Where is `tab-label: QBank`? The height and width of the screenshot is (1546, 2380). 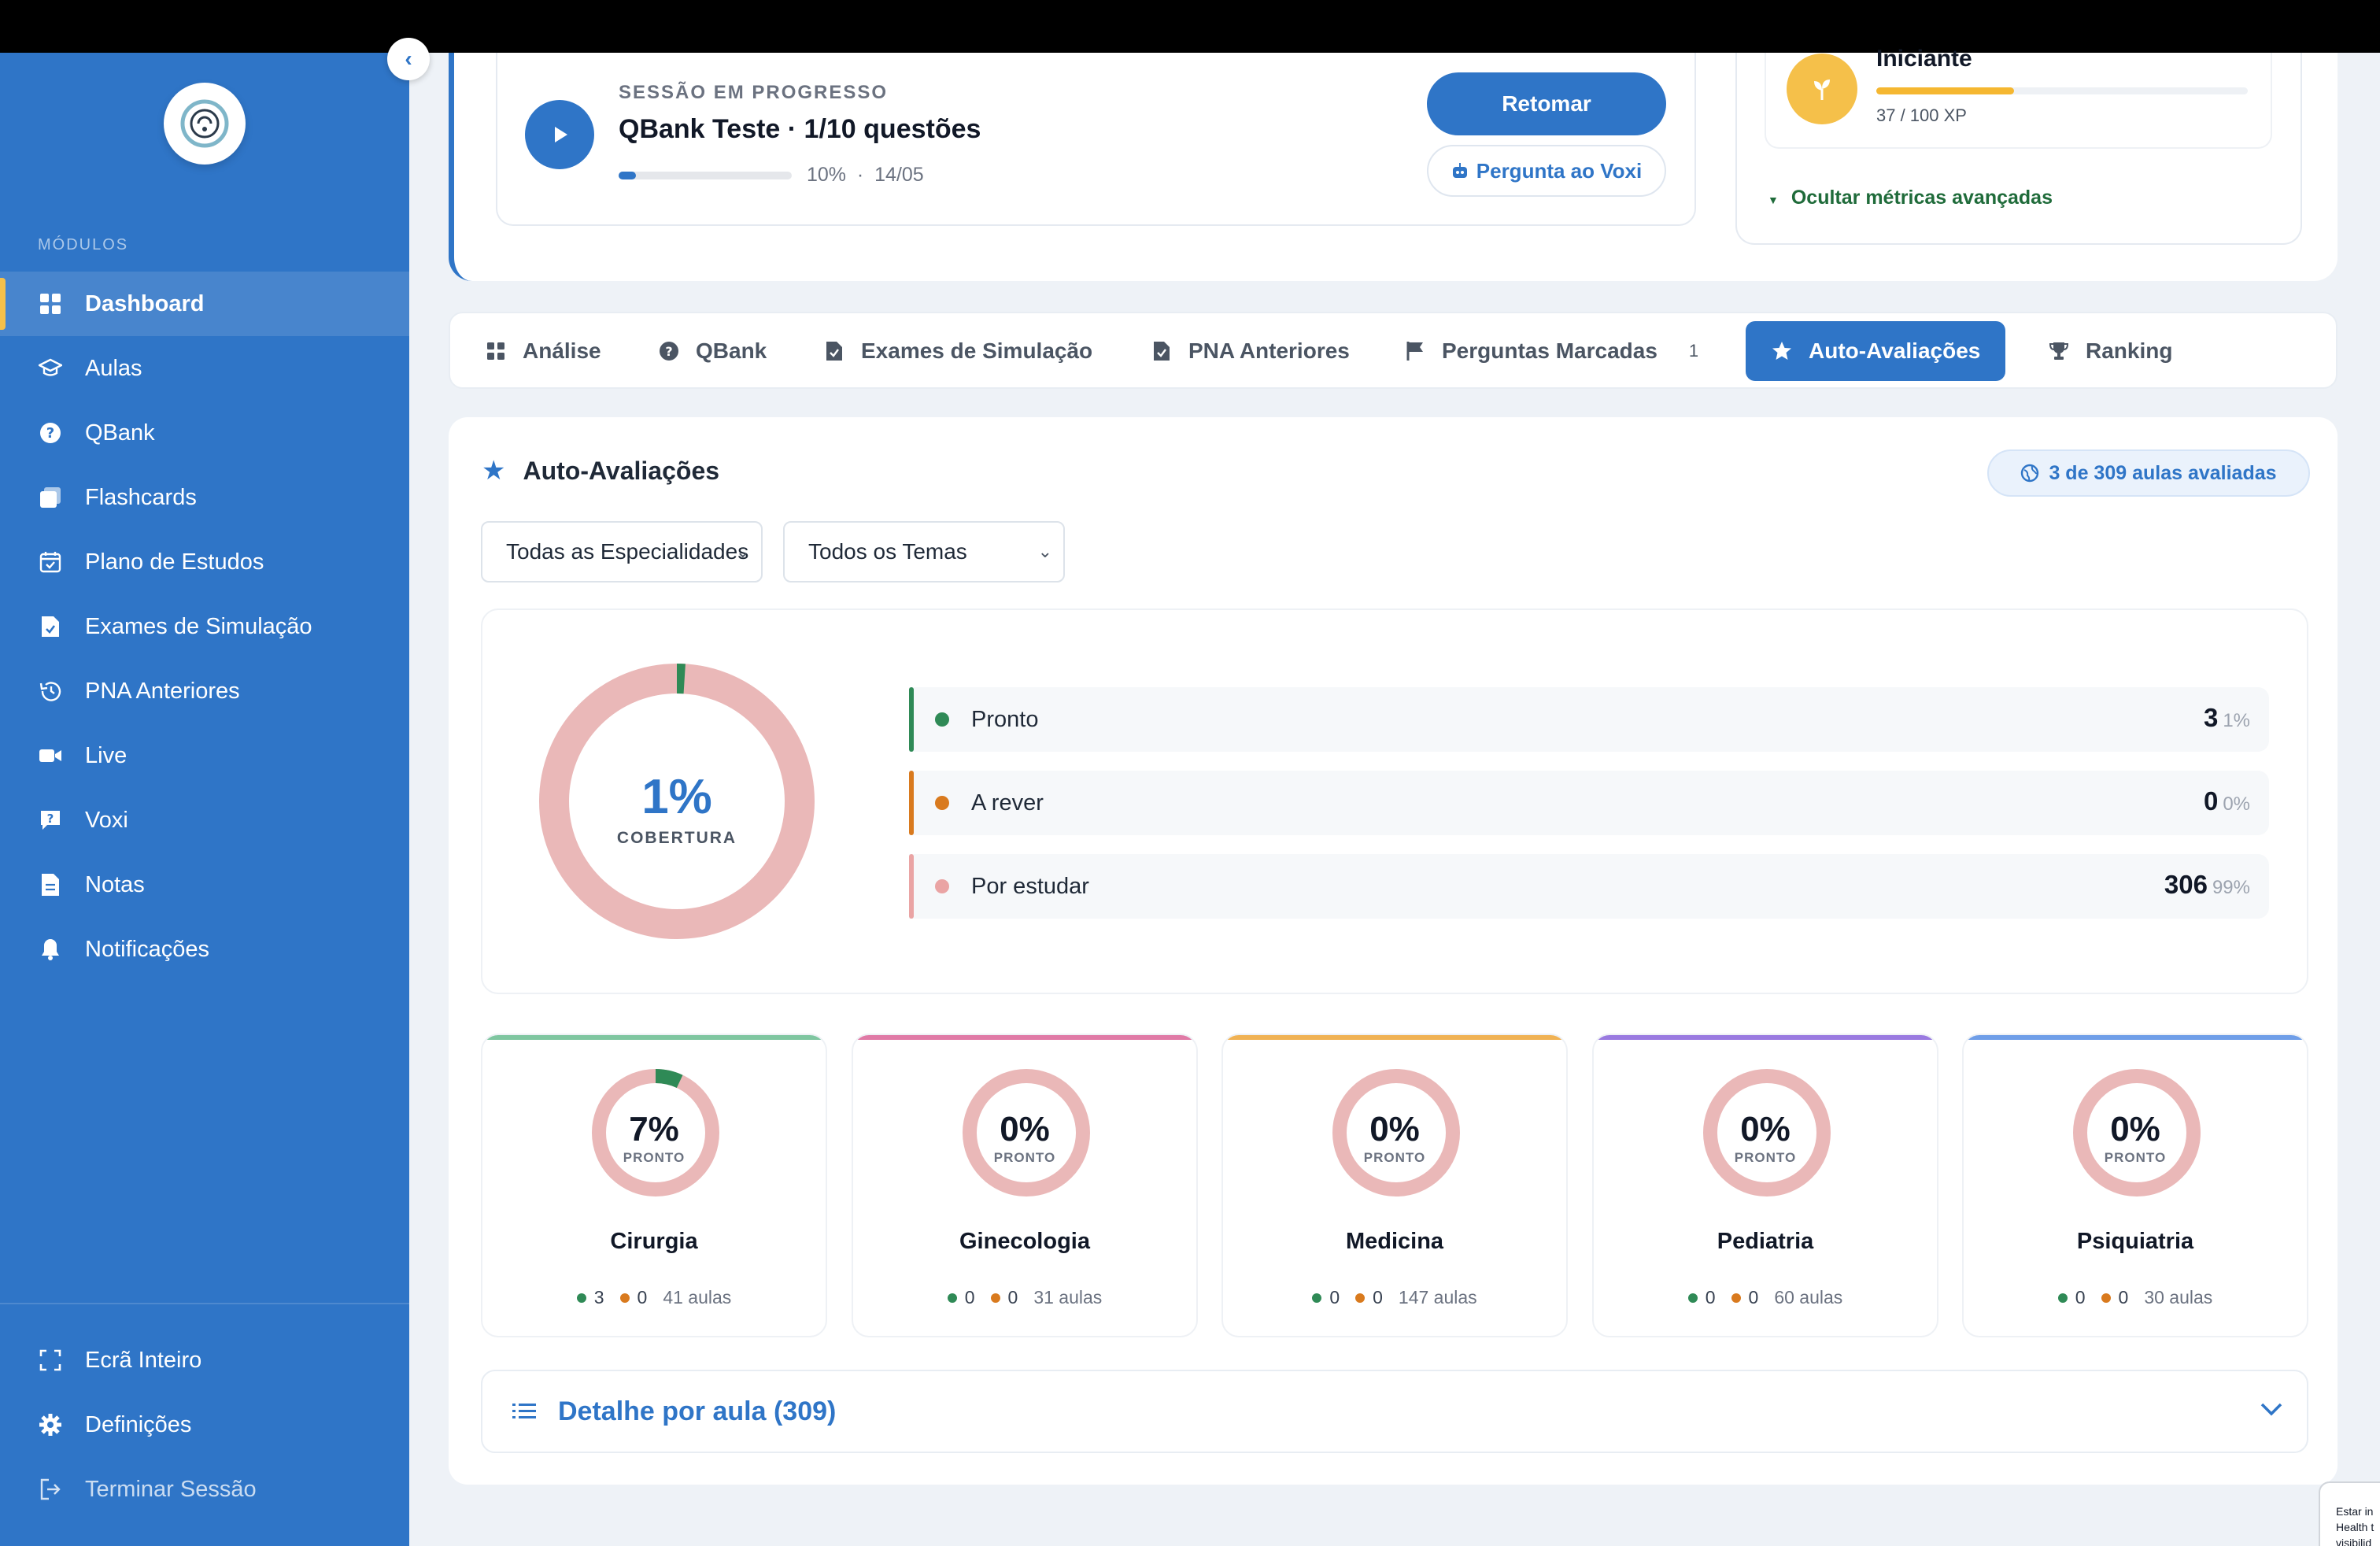
tab-label: QBank is located at coordinates (731, 350).